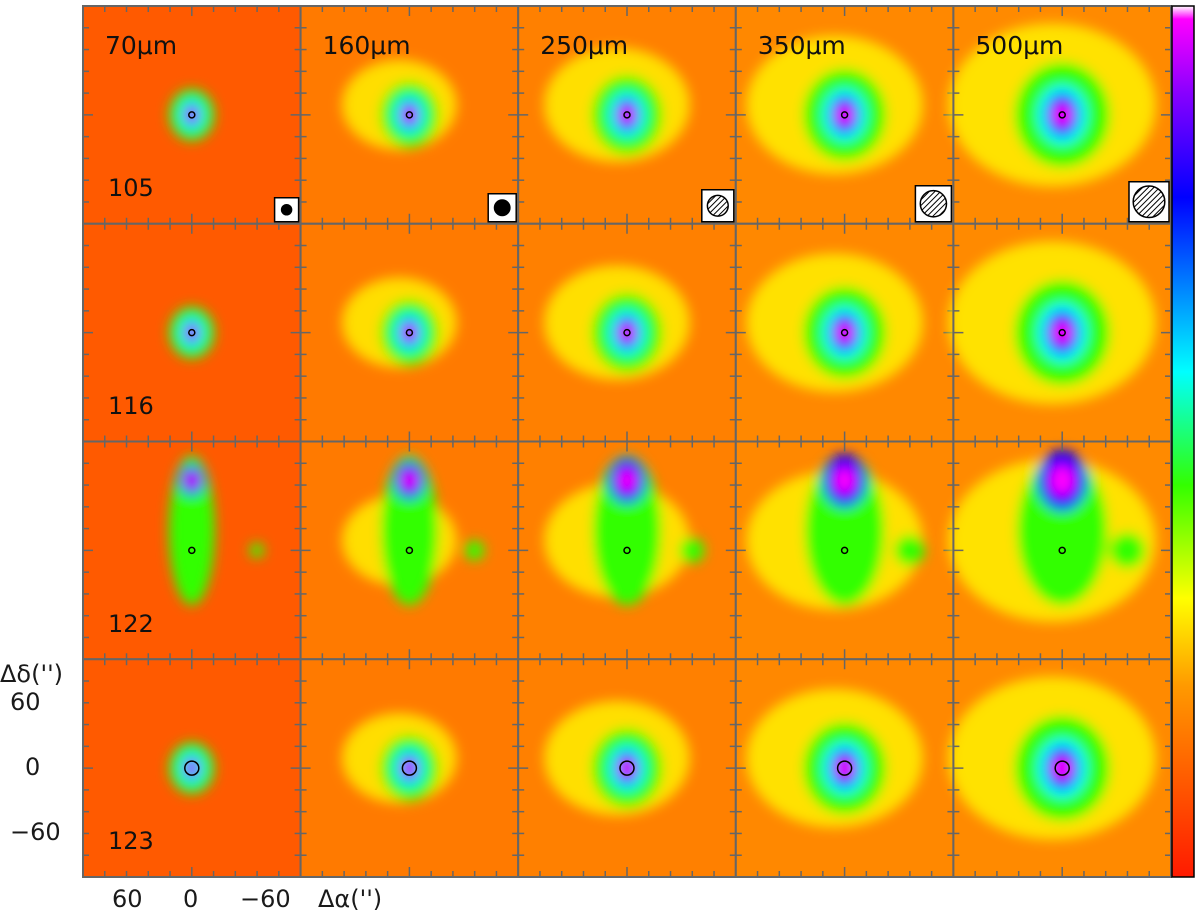 This screenshot has height=917, width=1200. I want to click on x-tick-label: −60, so click(265, 899).